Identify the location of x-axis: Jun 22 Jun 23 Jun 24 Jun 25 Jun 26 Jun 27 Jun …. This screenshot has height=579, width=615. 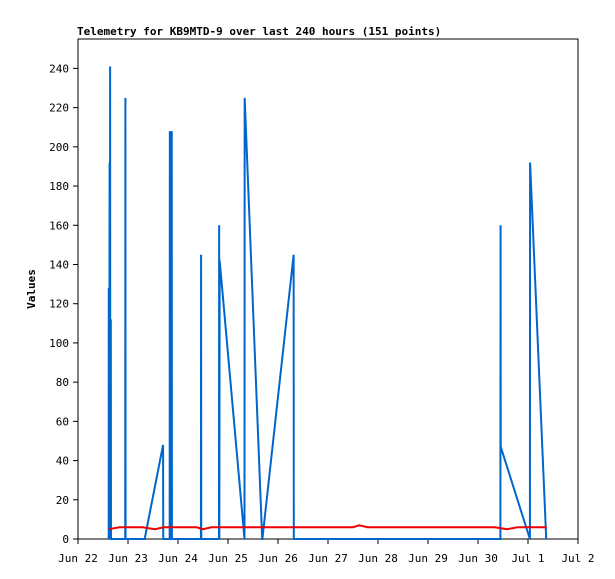
(326, 552).